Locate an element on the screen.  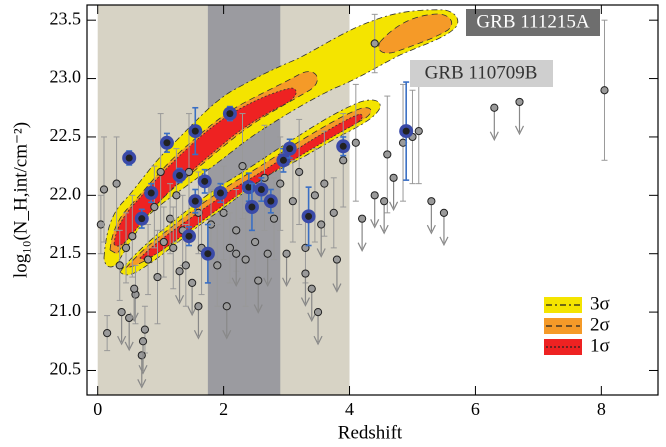
x-tick-label: 6 is located at coordinates (475, 409).